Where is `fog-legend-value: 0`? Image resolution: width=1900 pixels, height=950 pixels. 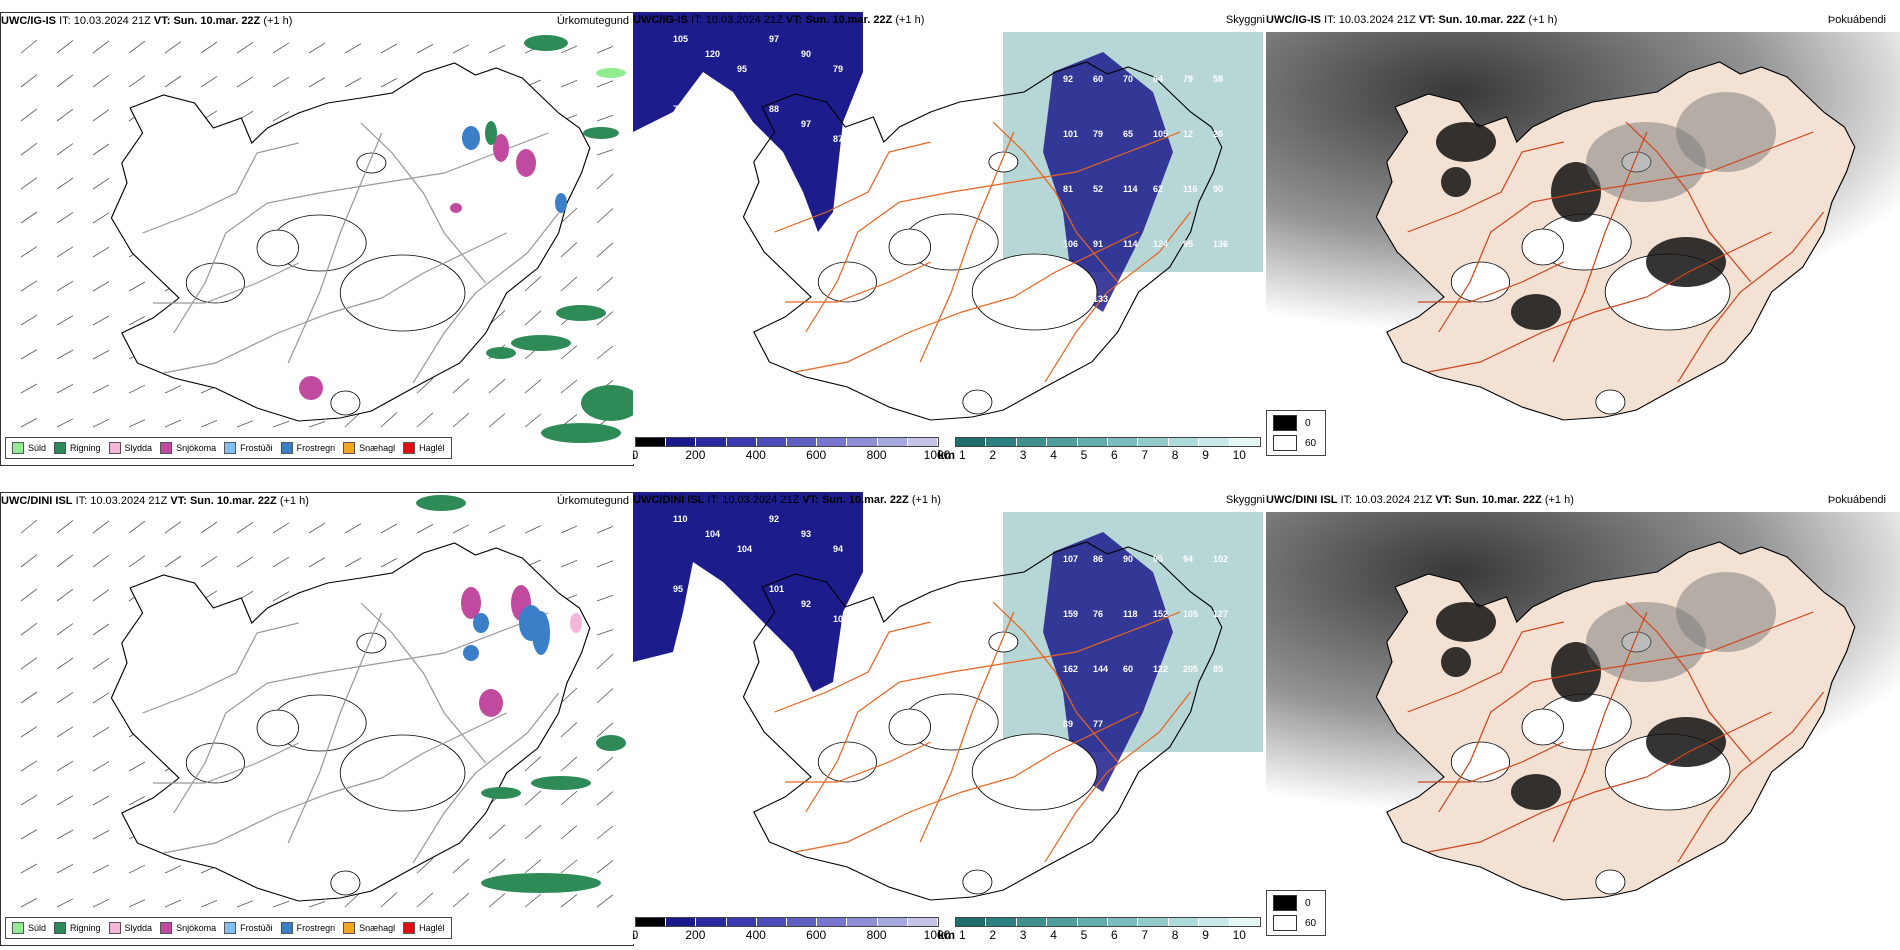 fog-legend-value: 0 is located at coordinates (1308, 903).